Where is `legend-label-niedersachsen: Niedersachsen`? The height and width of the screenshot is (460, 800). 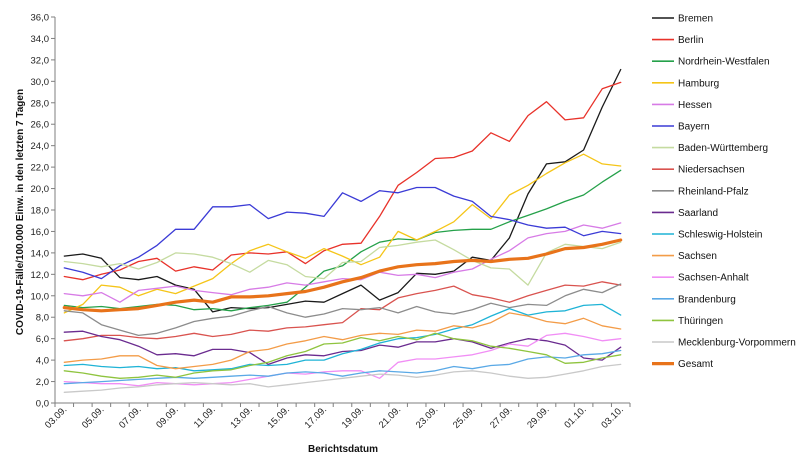 legend-label-niedersachsen: Niedersachsen is located at coordinates (711, 170).